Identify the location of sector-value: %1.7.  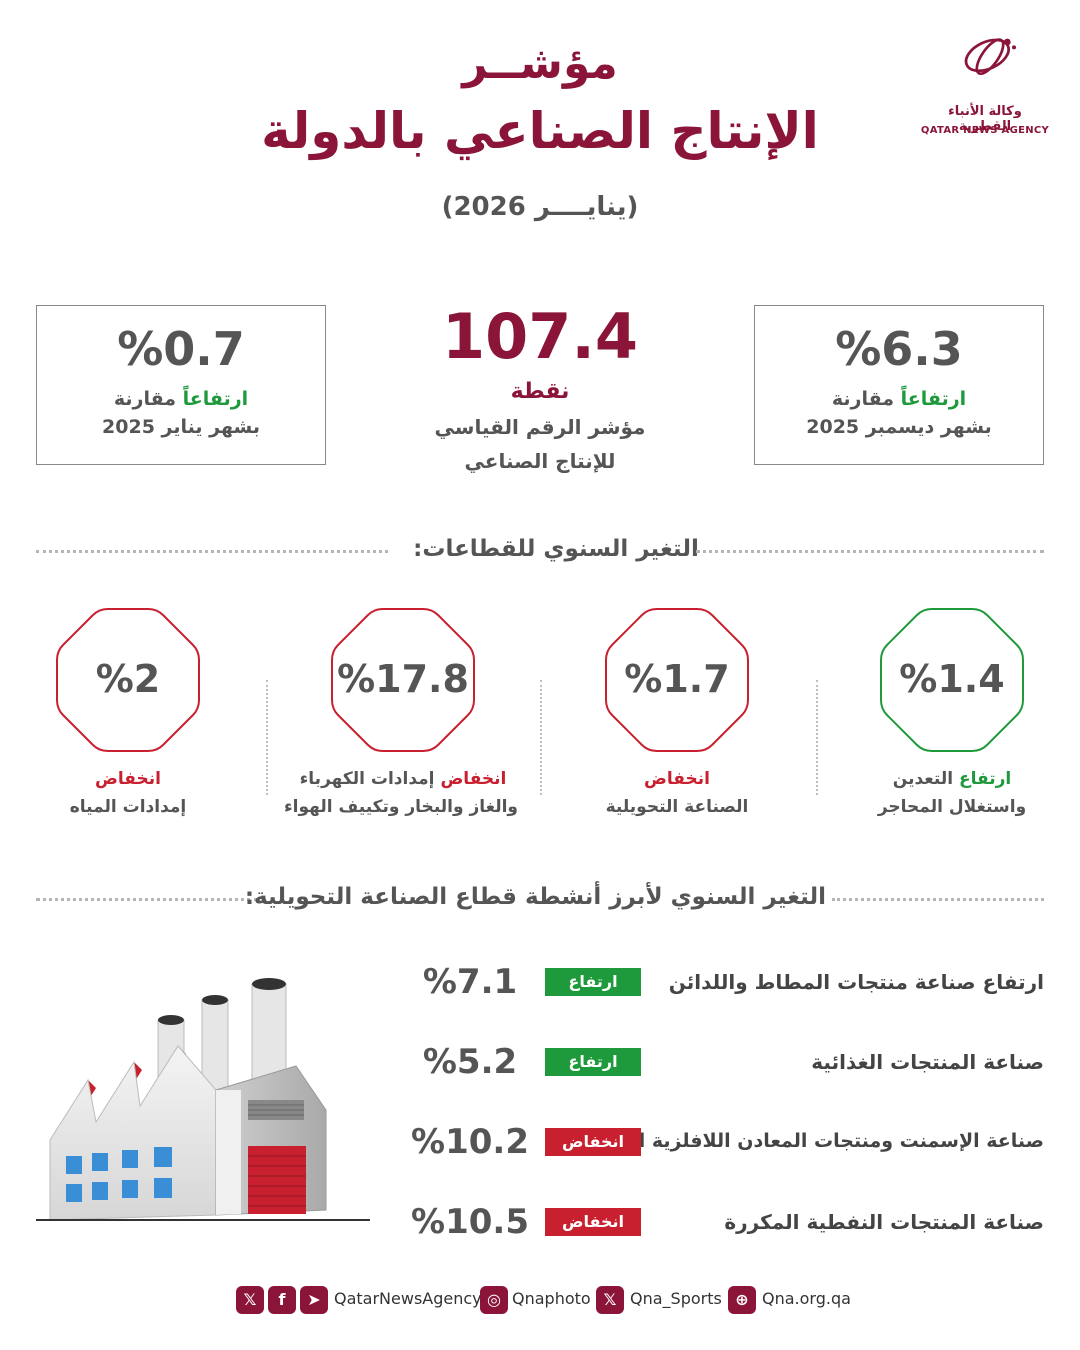
(677, 679).